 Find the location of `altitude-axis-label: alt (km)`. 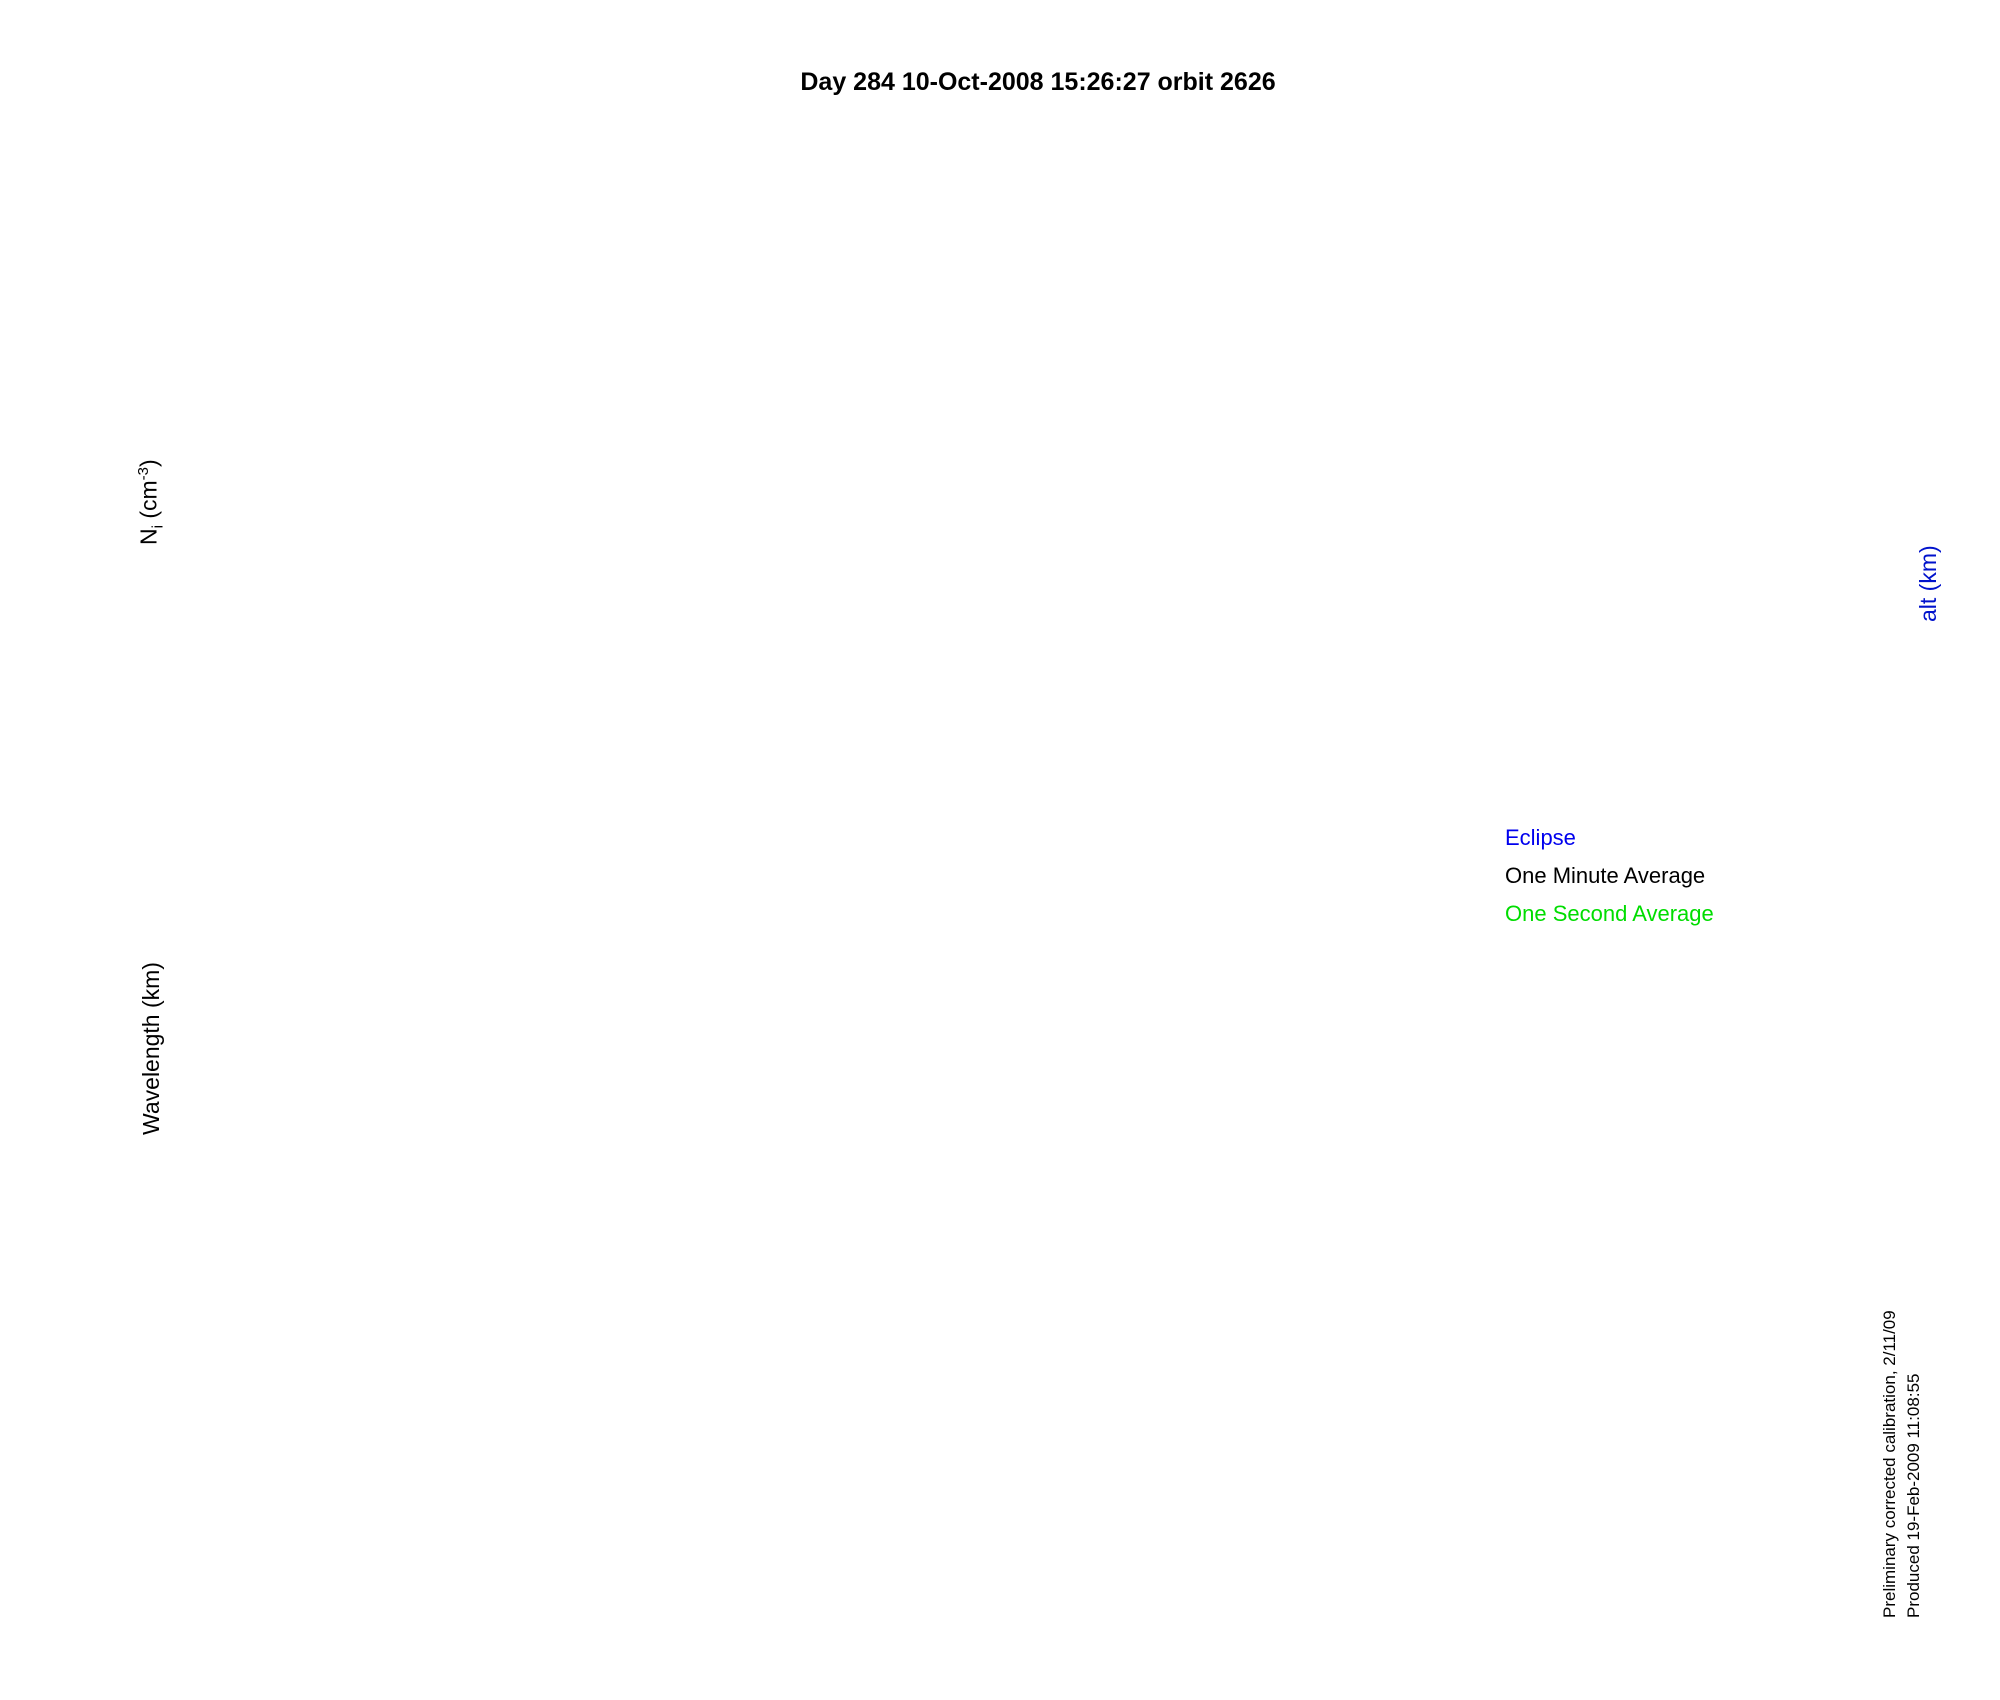

altitude-axis-label: alt (km) is located at coordinates (1928, 583).